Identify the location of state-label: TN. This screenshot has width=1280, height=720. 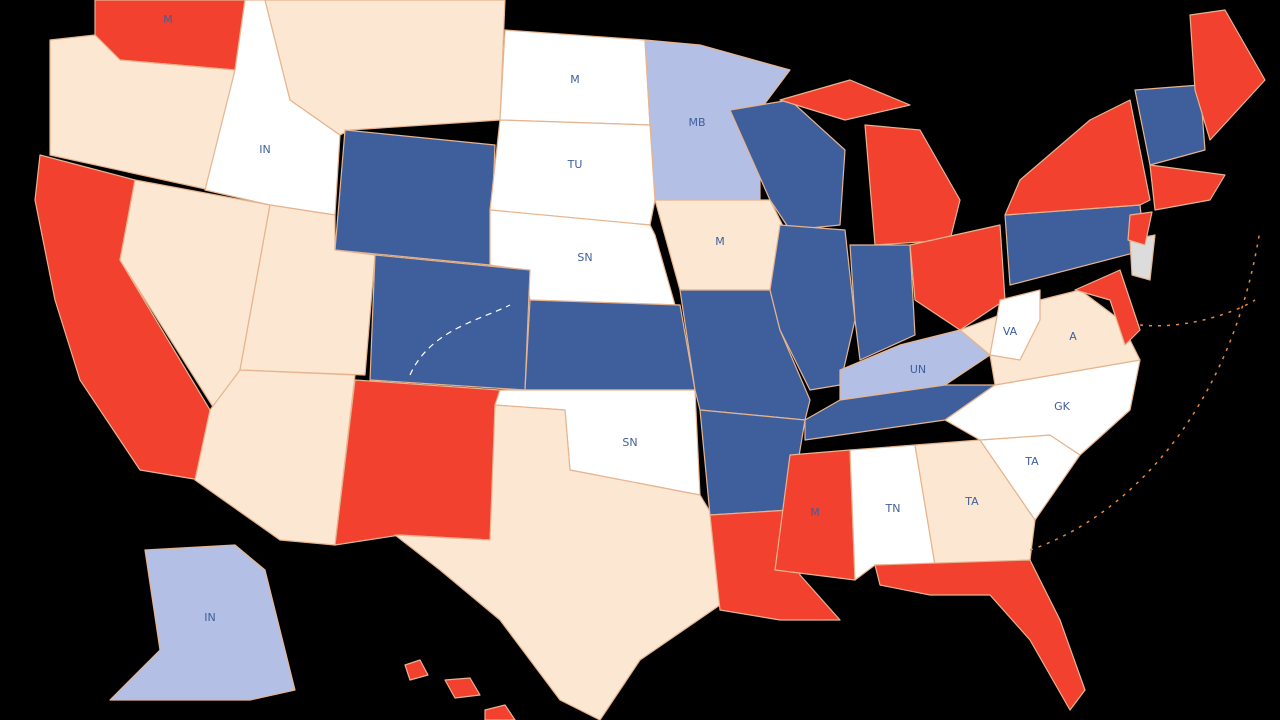
(893, 508).